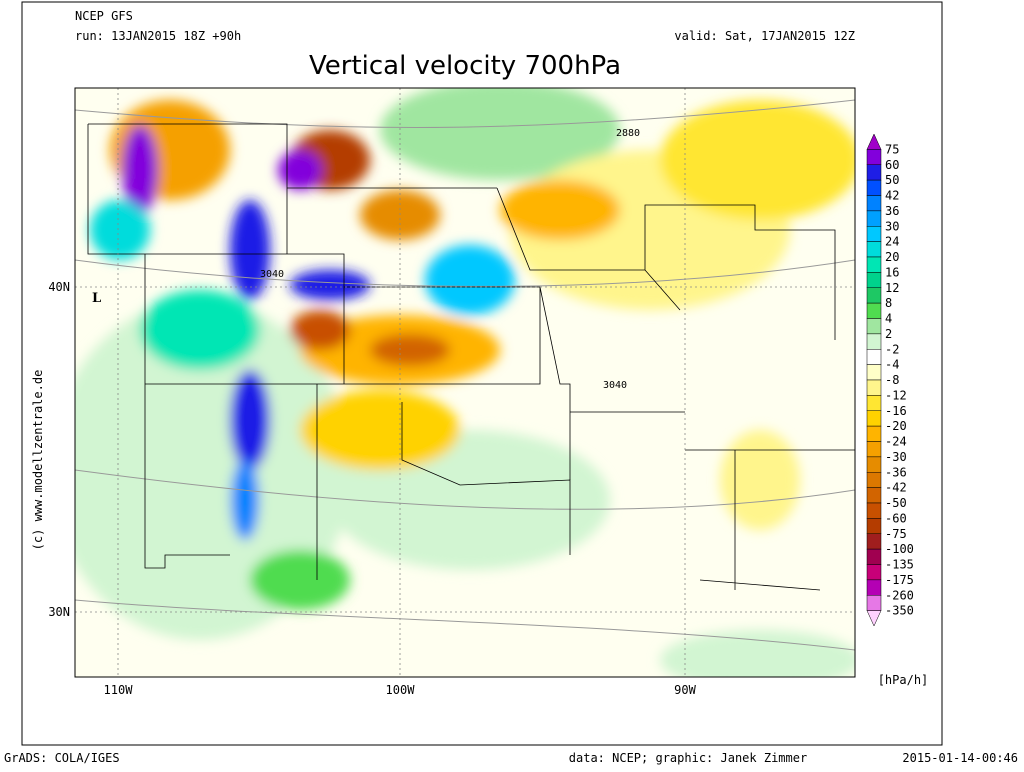  I want to click on lat-label: 30N, so click(59, 612).